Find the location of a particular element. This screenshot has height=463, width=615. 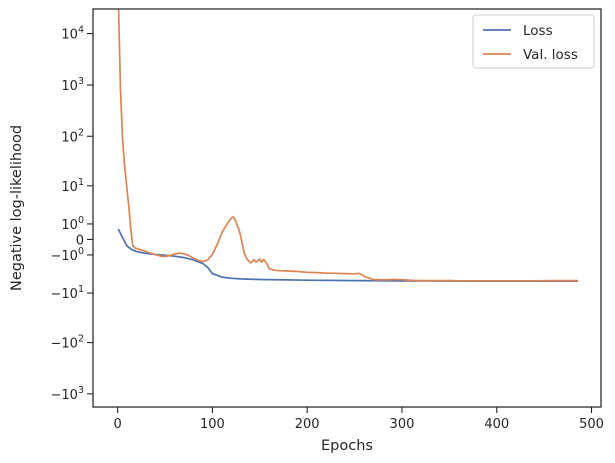

x-tick-label: 100 is located at coordinates (212, 424).